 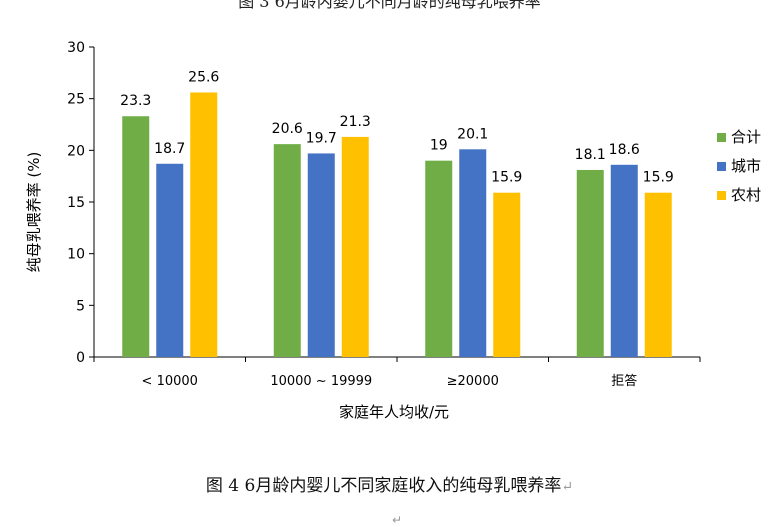 I want to click on legend-label: 农村, so click(x=746, y=195).